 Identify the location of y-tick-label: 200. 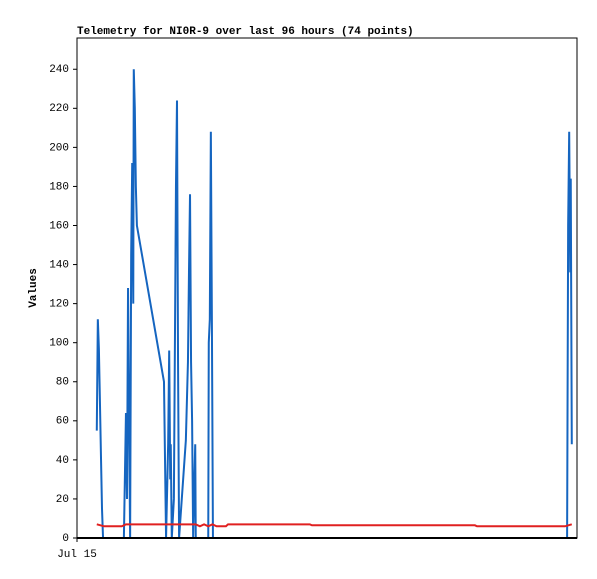
(59, 148).